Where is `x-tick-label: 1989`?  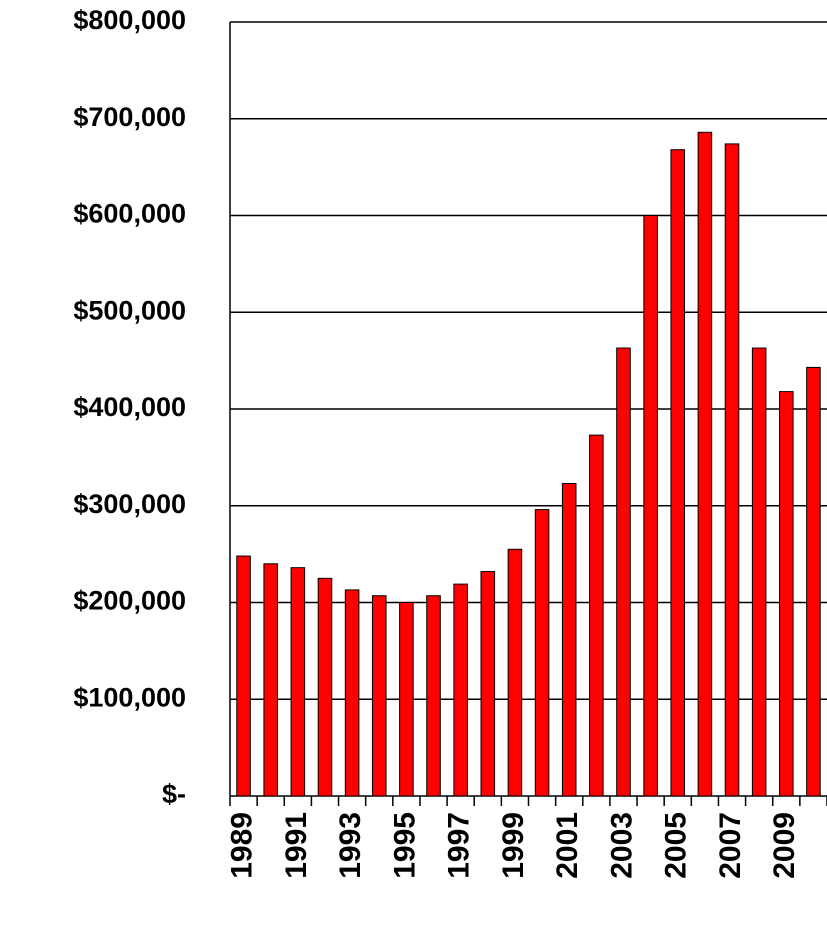
x-tick-label: 1989 is located at coordinates (241, 845).